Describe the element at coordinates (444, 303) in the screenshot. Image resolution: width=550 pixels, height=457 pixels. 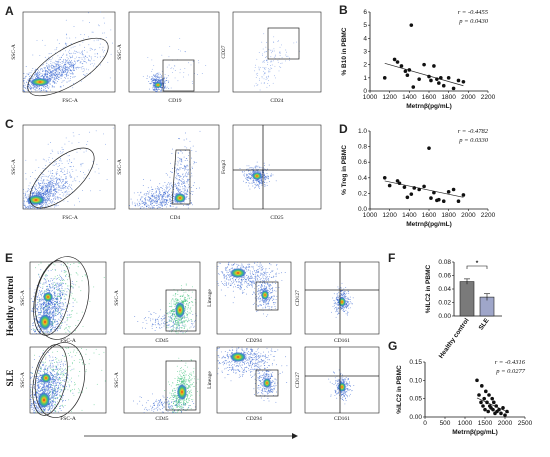
I see `y-tick-label: 0.02` at that location.